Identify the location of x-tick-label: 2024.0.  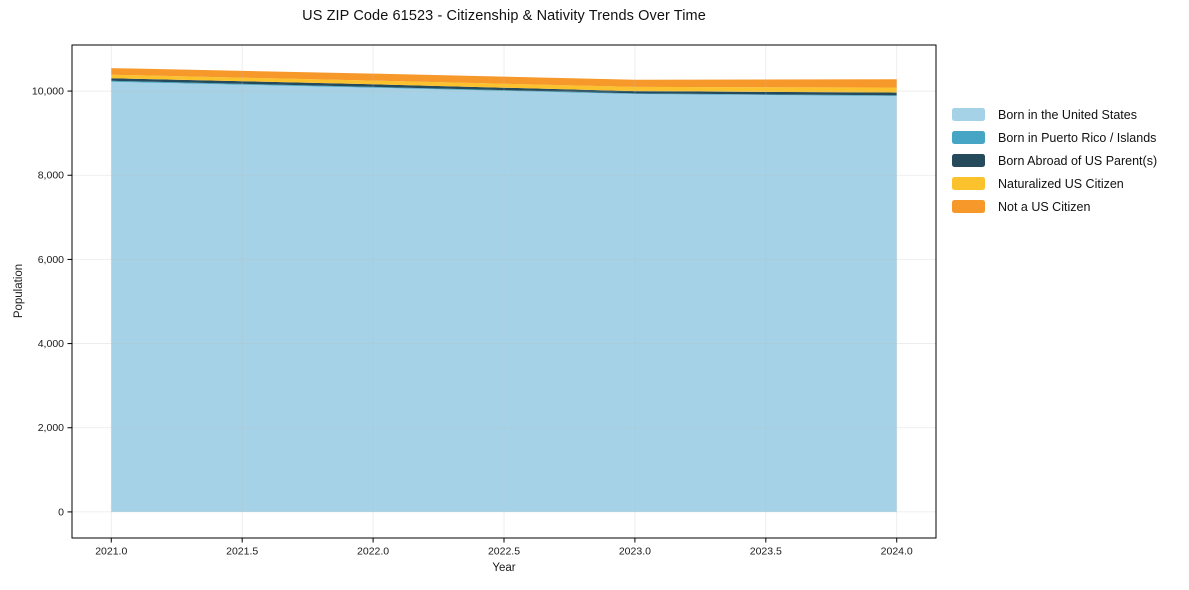
(897, 552).